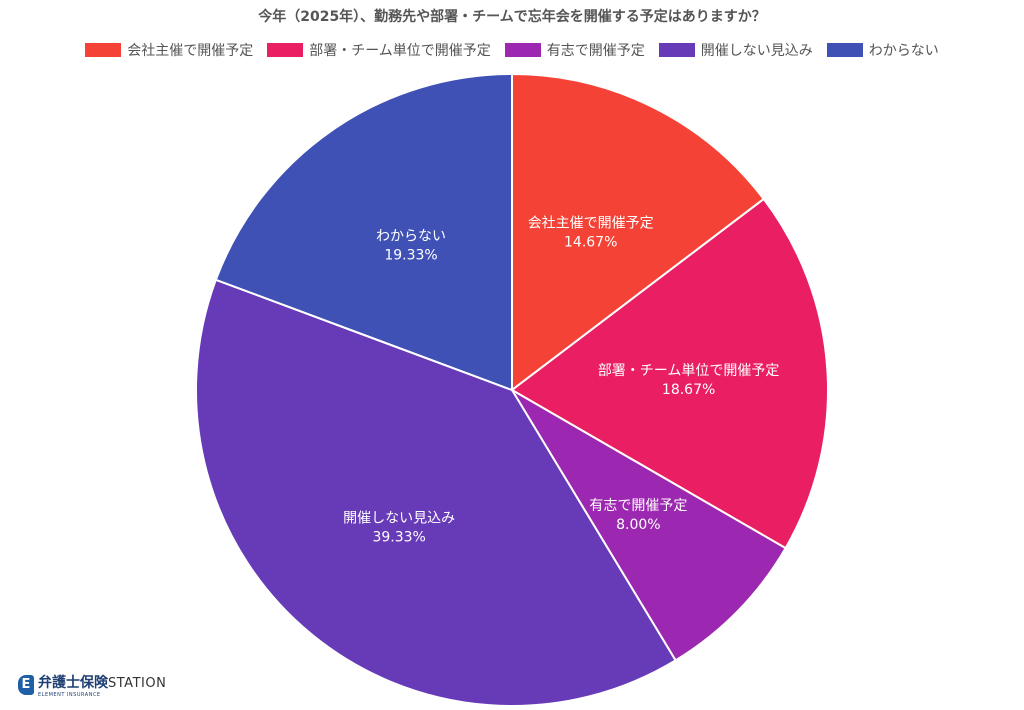  Describe the element at coordinates (591, 224) in the screenshot. I see `slice-label: 会社主催で開催予定` at that location.